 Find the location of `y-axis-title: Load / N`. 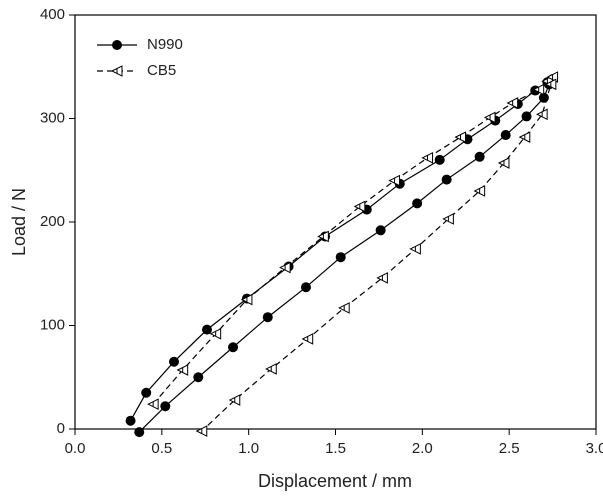

y-axis-title: Load / N is located at coordinates (19, 222).